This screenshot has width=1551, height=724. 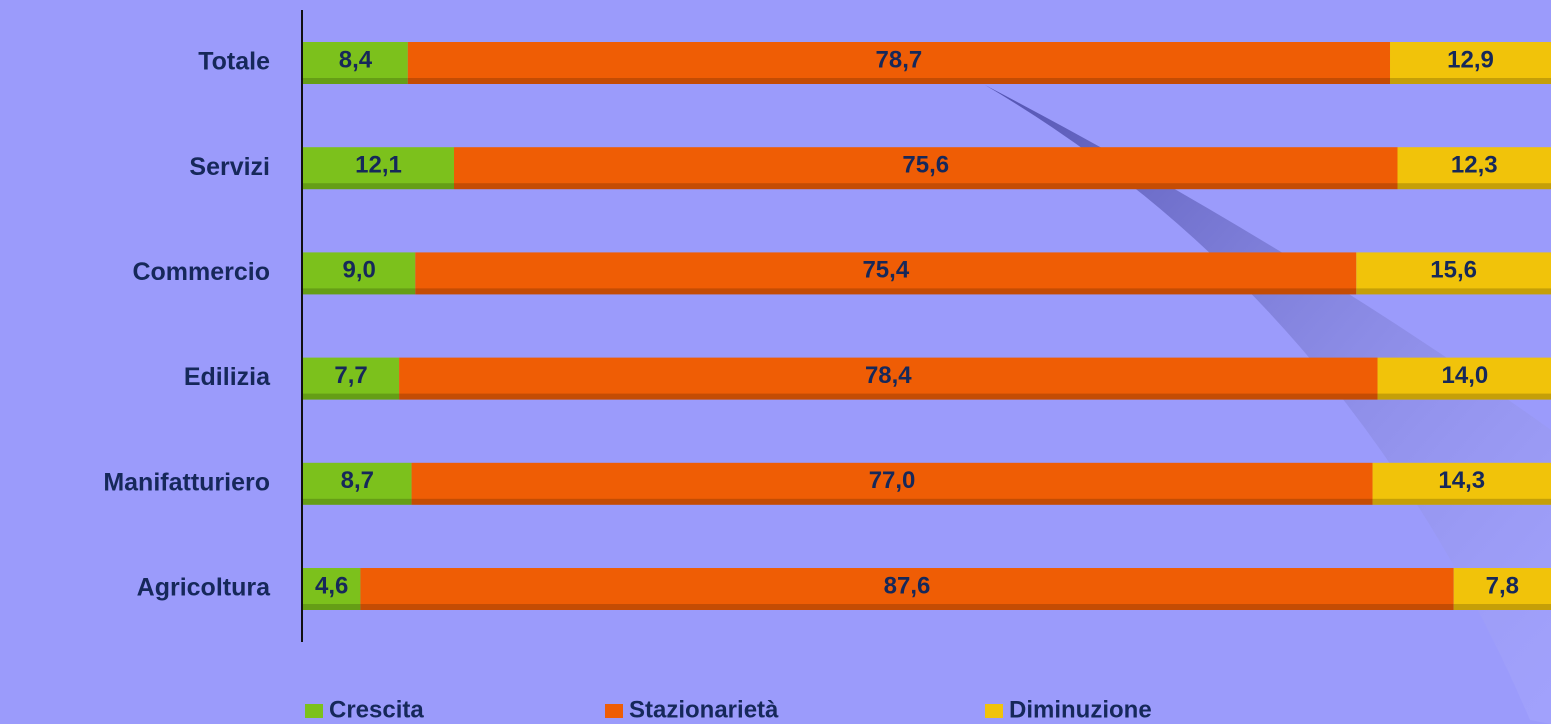 I want to click on value-label: 78,4, so click(x=888, y=375).